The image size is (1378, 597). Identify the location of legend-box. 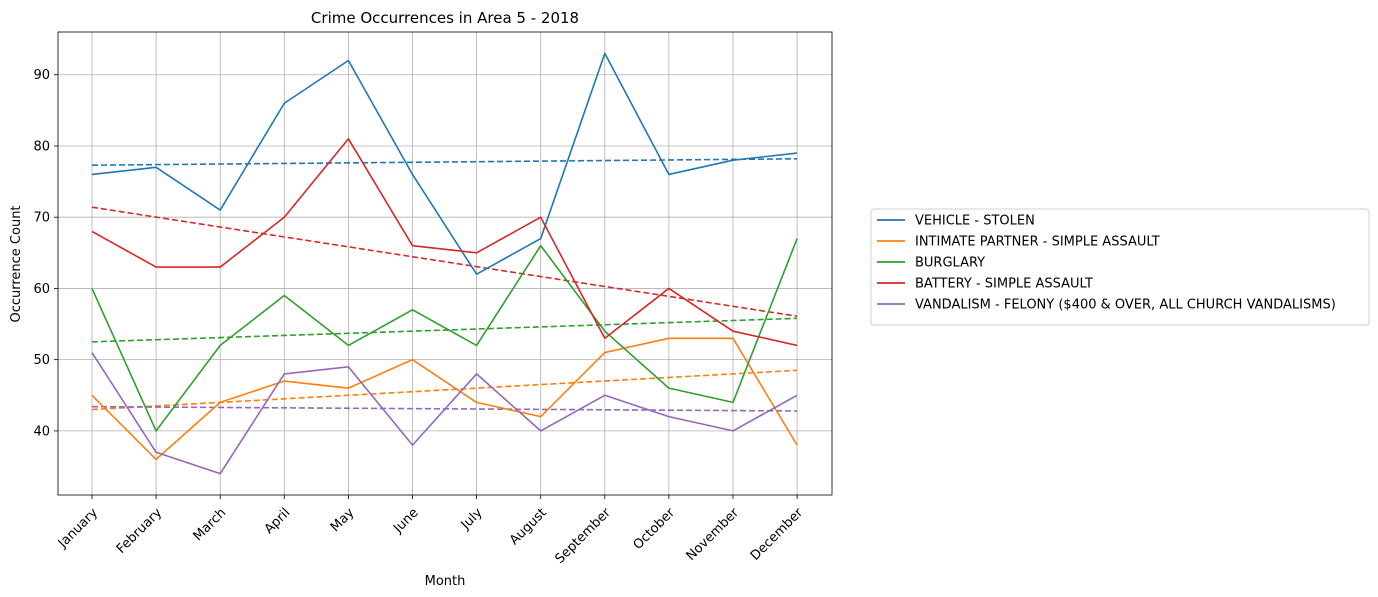
(1120, 267).